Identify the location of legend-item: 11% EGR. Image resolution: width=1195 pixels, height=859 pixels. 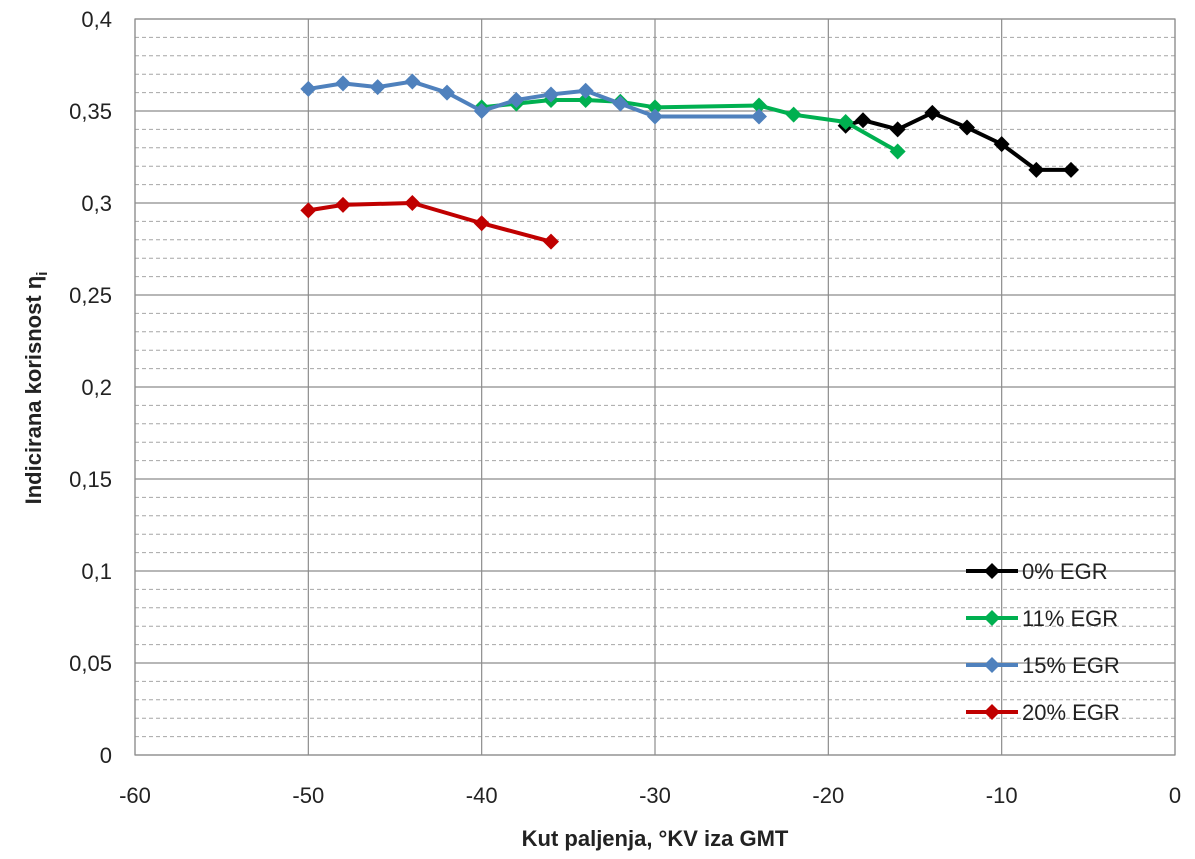
(1042, 618).